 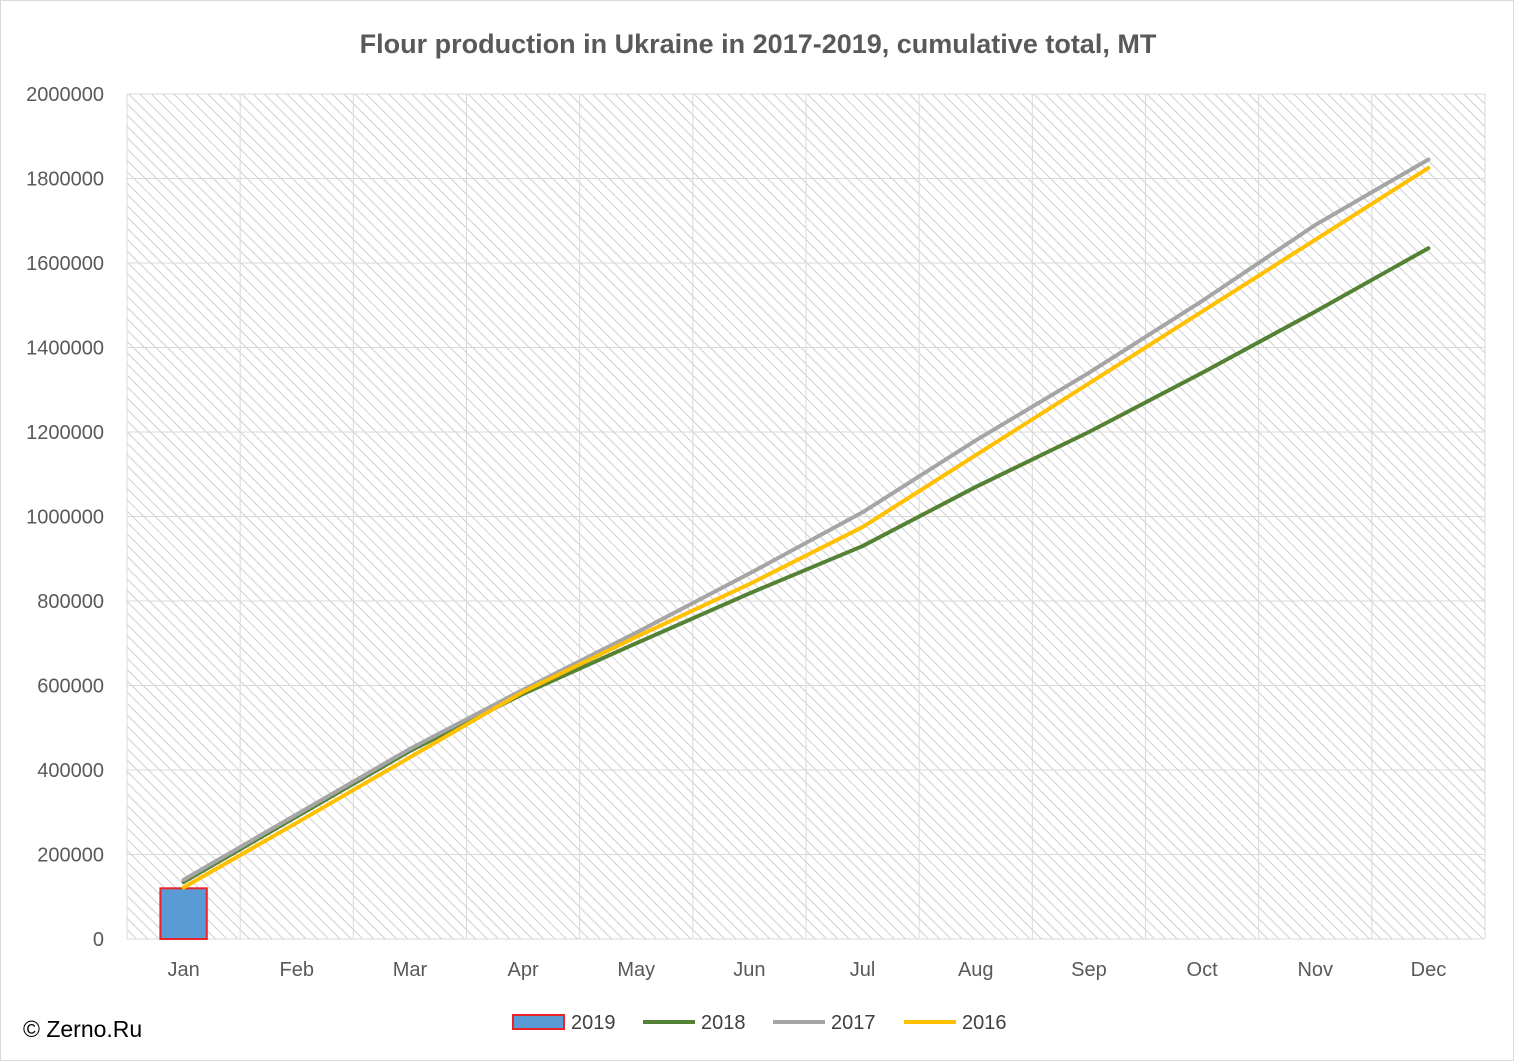 I want to click on x-tick-label: Jun, so click(x=749, y=970).